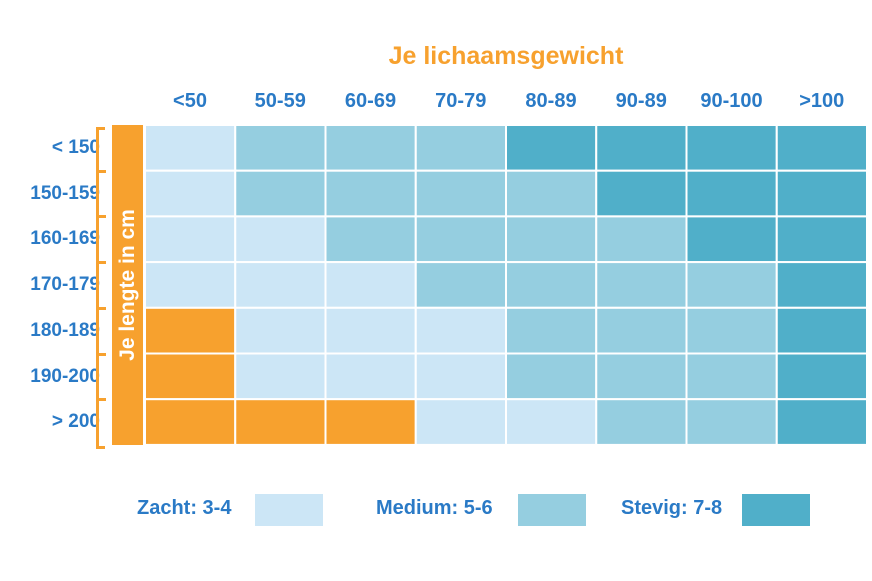 The image size is (872, 581). Describe the element at coordinates (672, 508) in the screenshot. I see `legend-label-stevig: Stevig: 7-8` at that location.